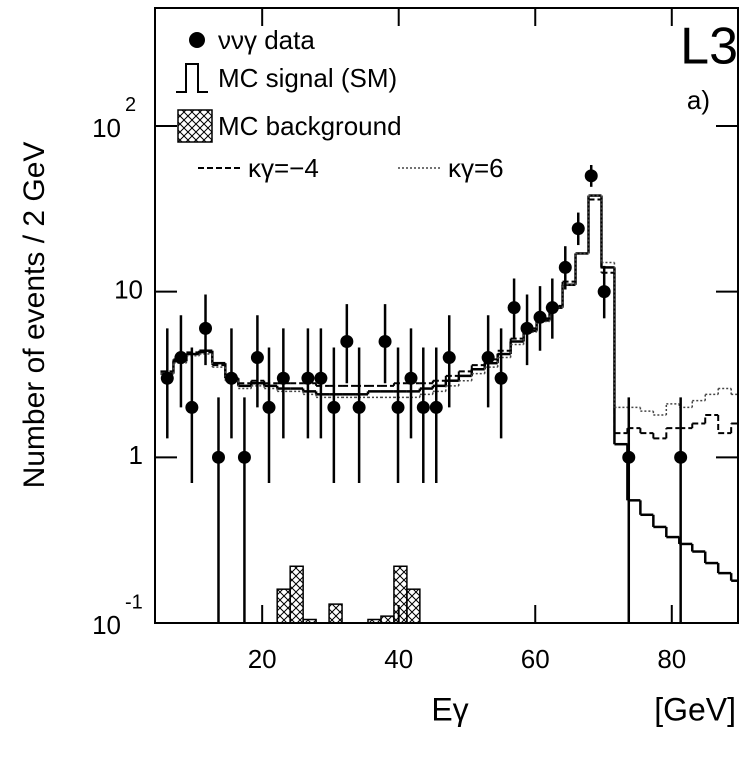 Image resolution: width=740 pixels, height=761 pixels. I want to click on legend-marker, so click(197, 40).